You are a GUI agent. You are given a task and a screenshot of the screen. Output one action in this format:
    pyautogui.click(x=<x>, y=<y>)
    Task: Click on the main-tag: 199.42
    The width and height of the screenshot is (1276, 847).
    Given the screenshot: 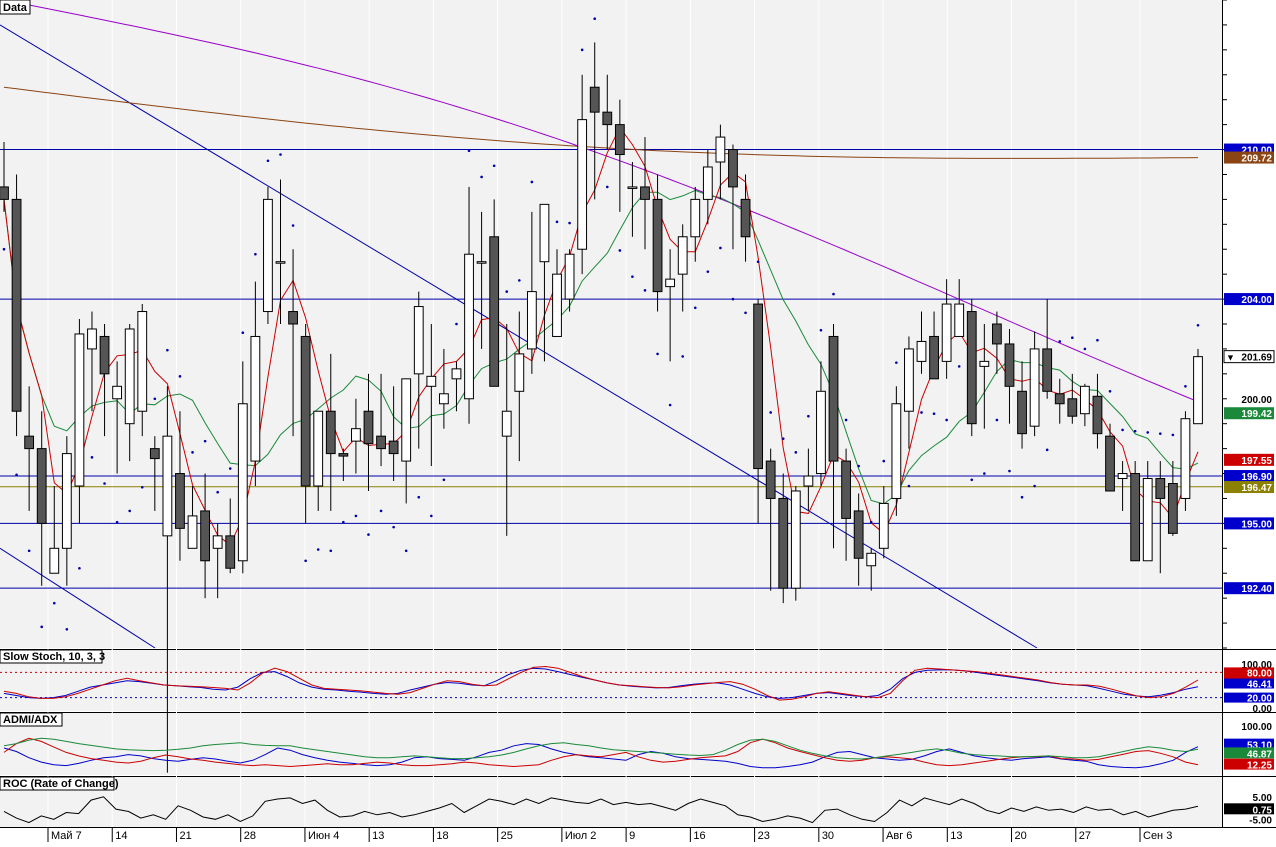 What is the action you would take?
    pyautogui.click(x=1249, y=413)
    